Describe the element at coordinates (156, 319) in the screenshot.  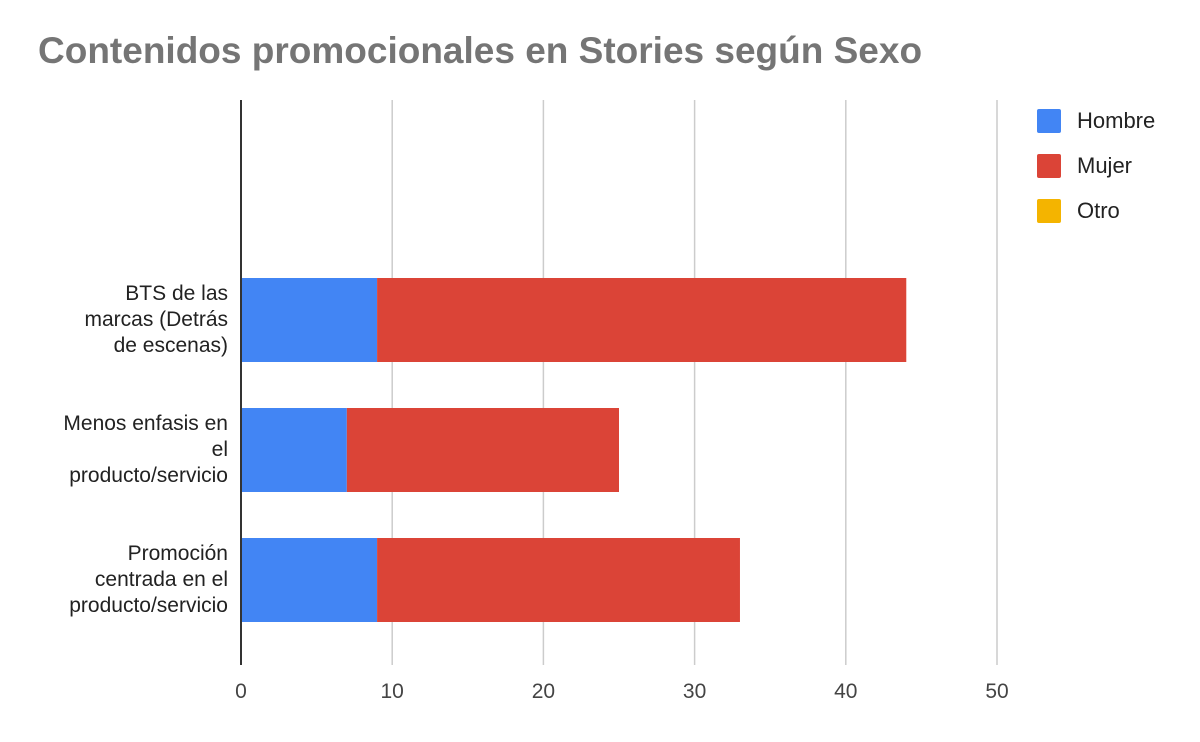
I see `category-label-line: marcas (Detrás` at that location.